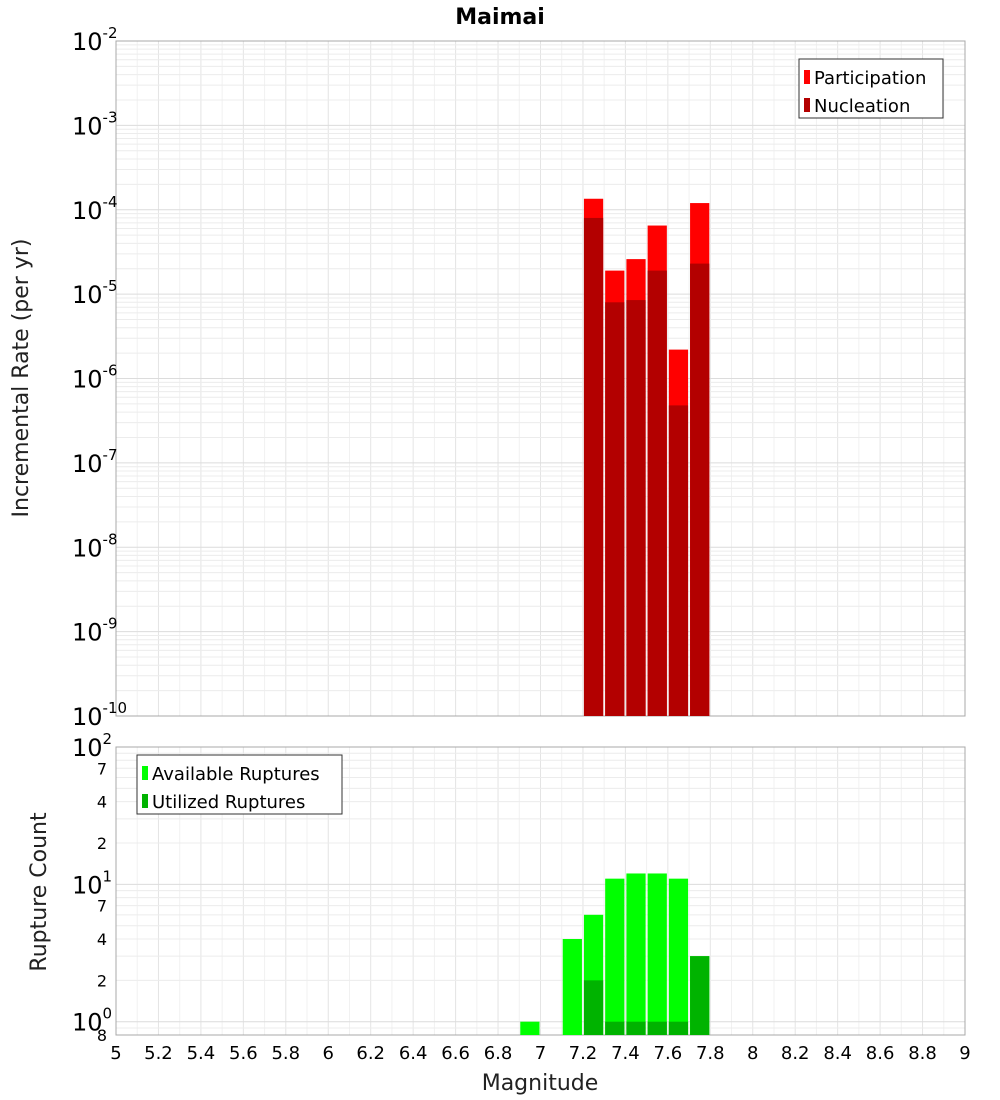 The width and height of the screenshot is (1000, 1100). What do you see at coordinates (540, 1083) in the screenshot?
I see `x-axis-label: Magnitude` at bounding box center [540, 1083].